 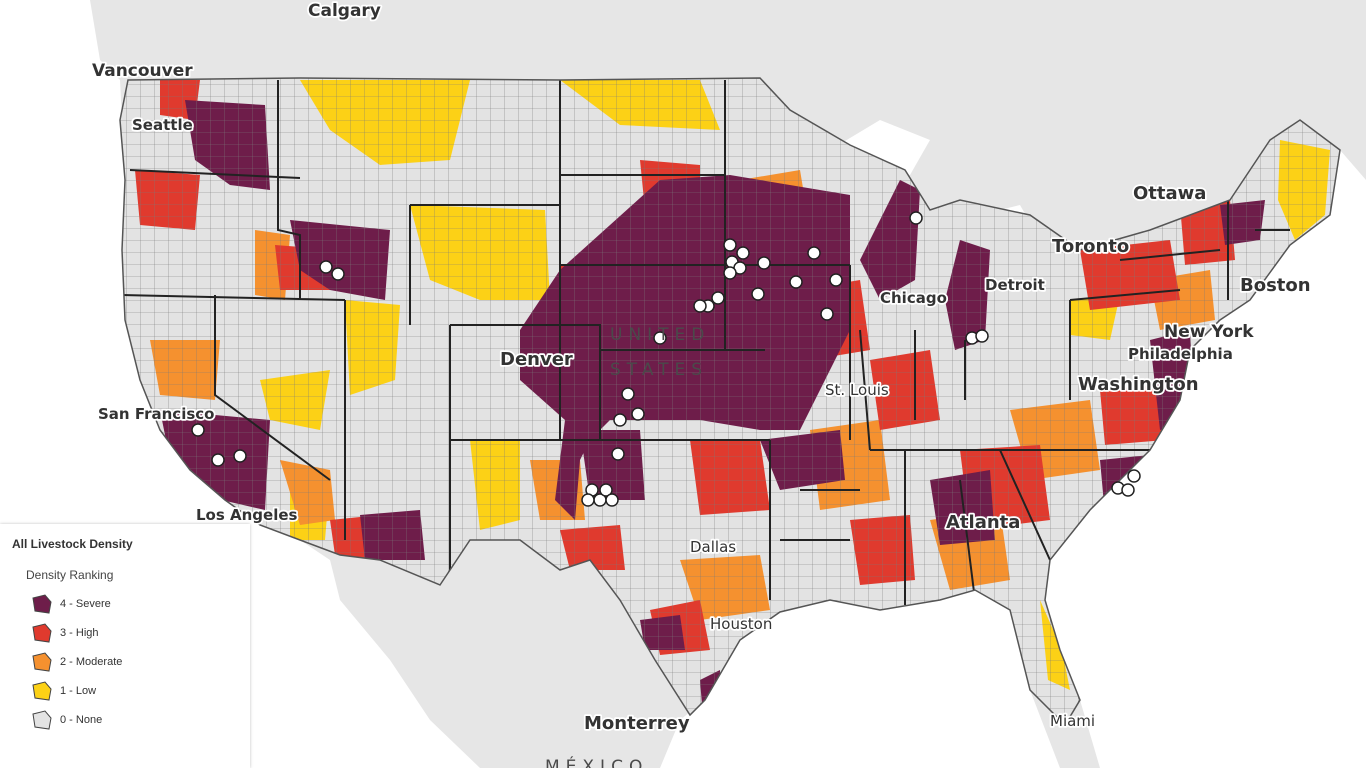 I want to click on city-label-vancouver: Vancouver, so click(x=142, y=71).